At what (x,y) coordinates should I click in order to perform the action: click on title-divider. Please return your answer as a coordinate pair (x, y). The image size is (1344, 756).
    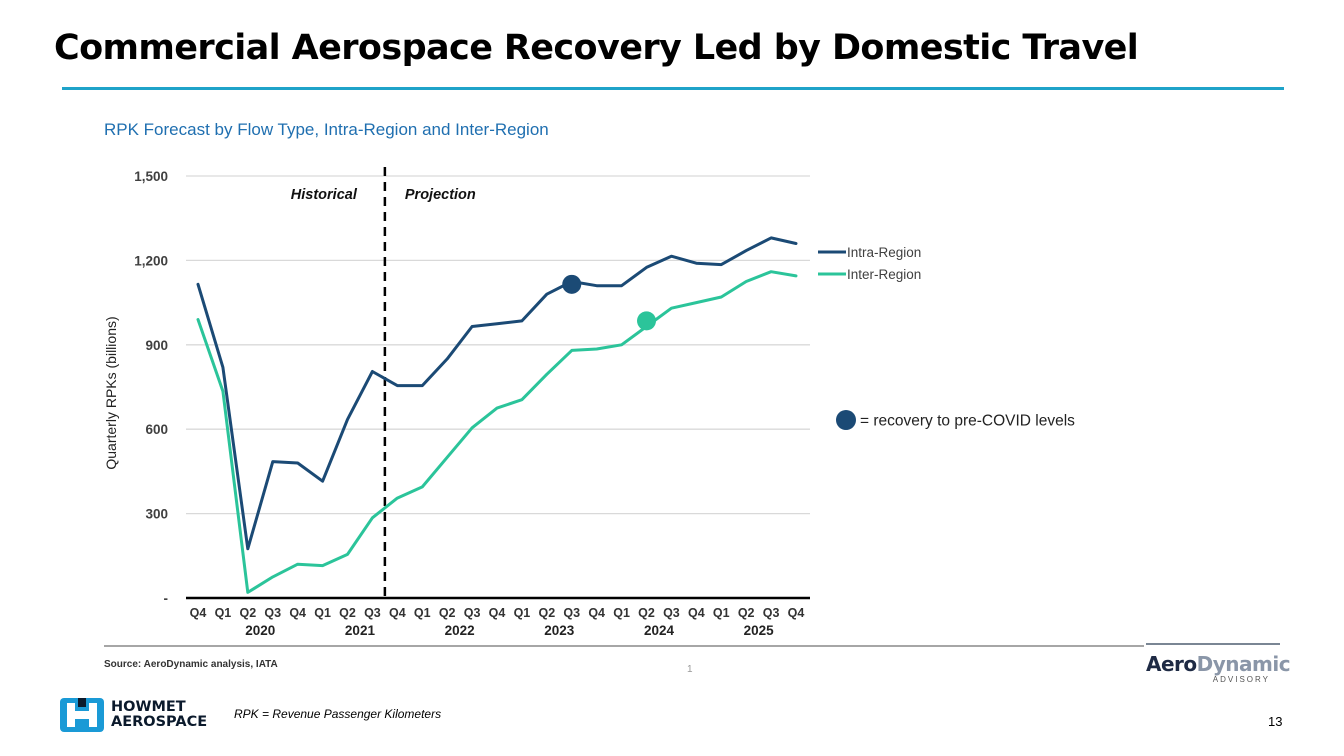
    Looking at the image, I should click on (673, 88).